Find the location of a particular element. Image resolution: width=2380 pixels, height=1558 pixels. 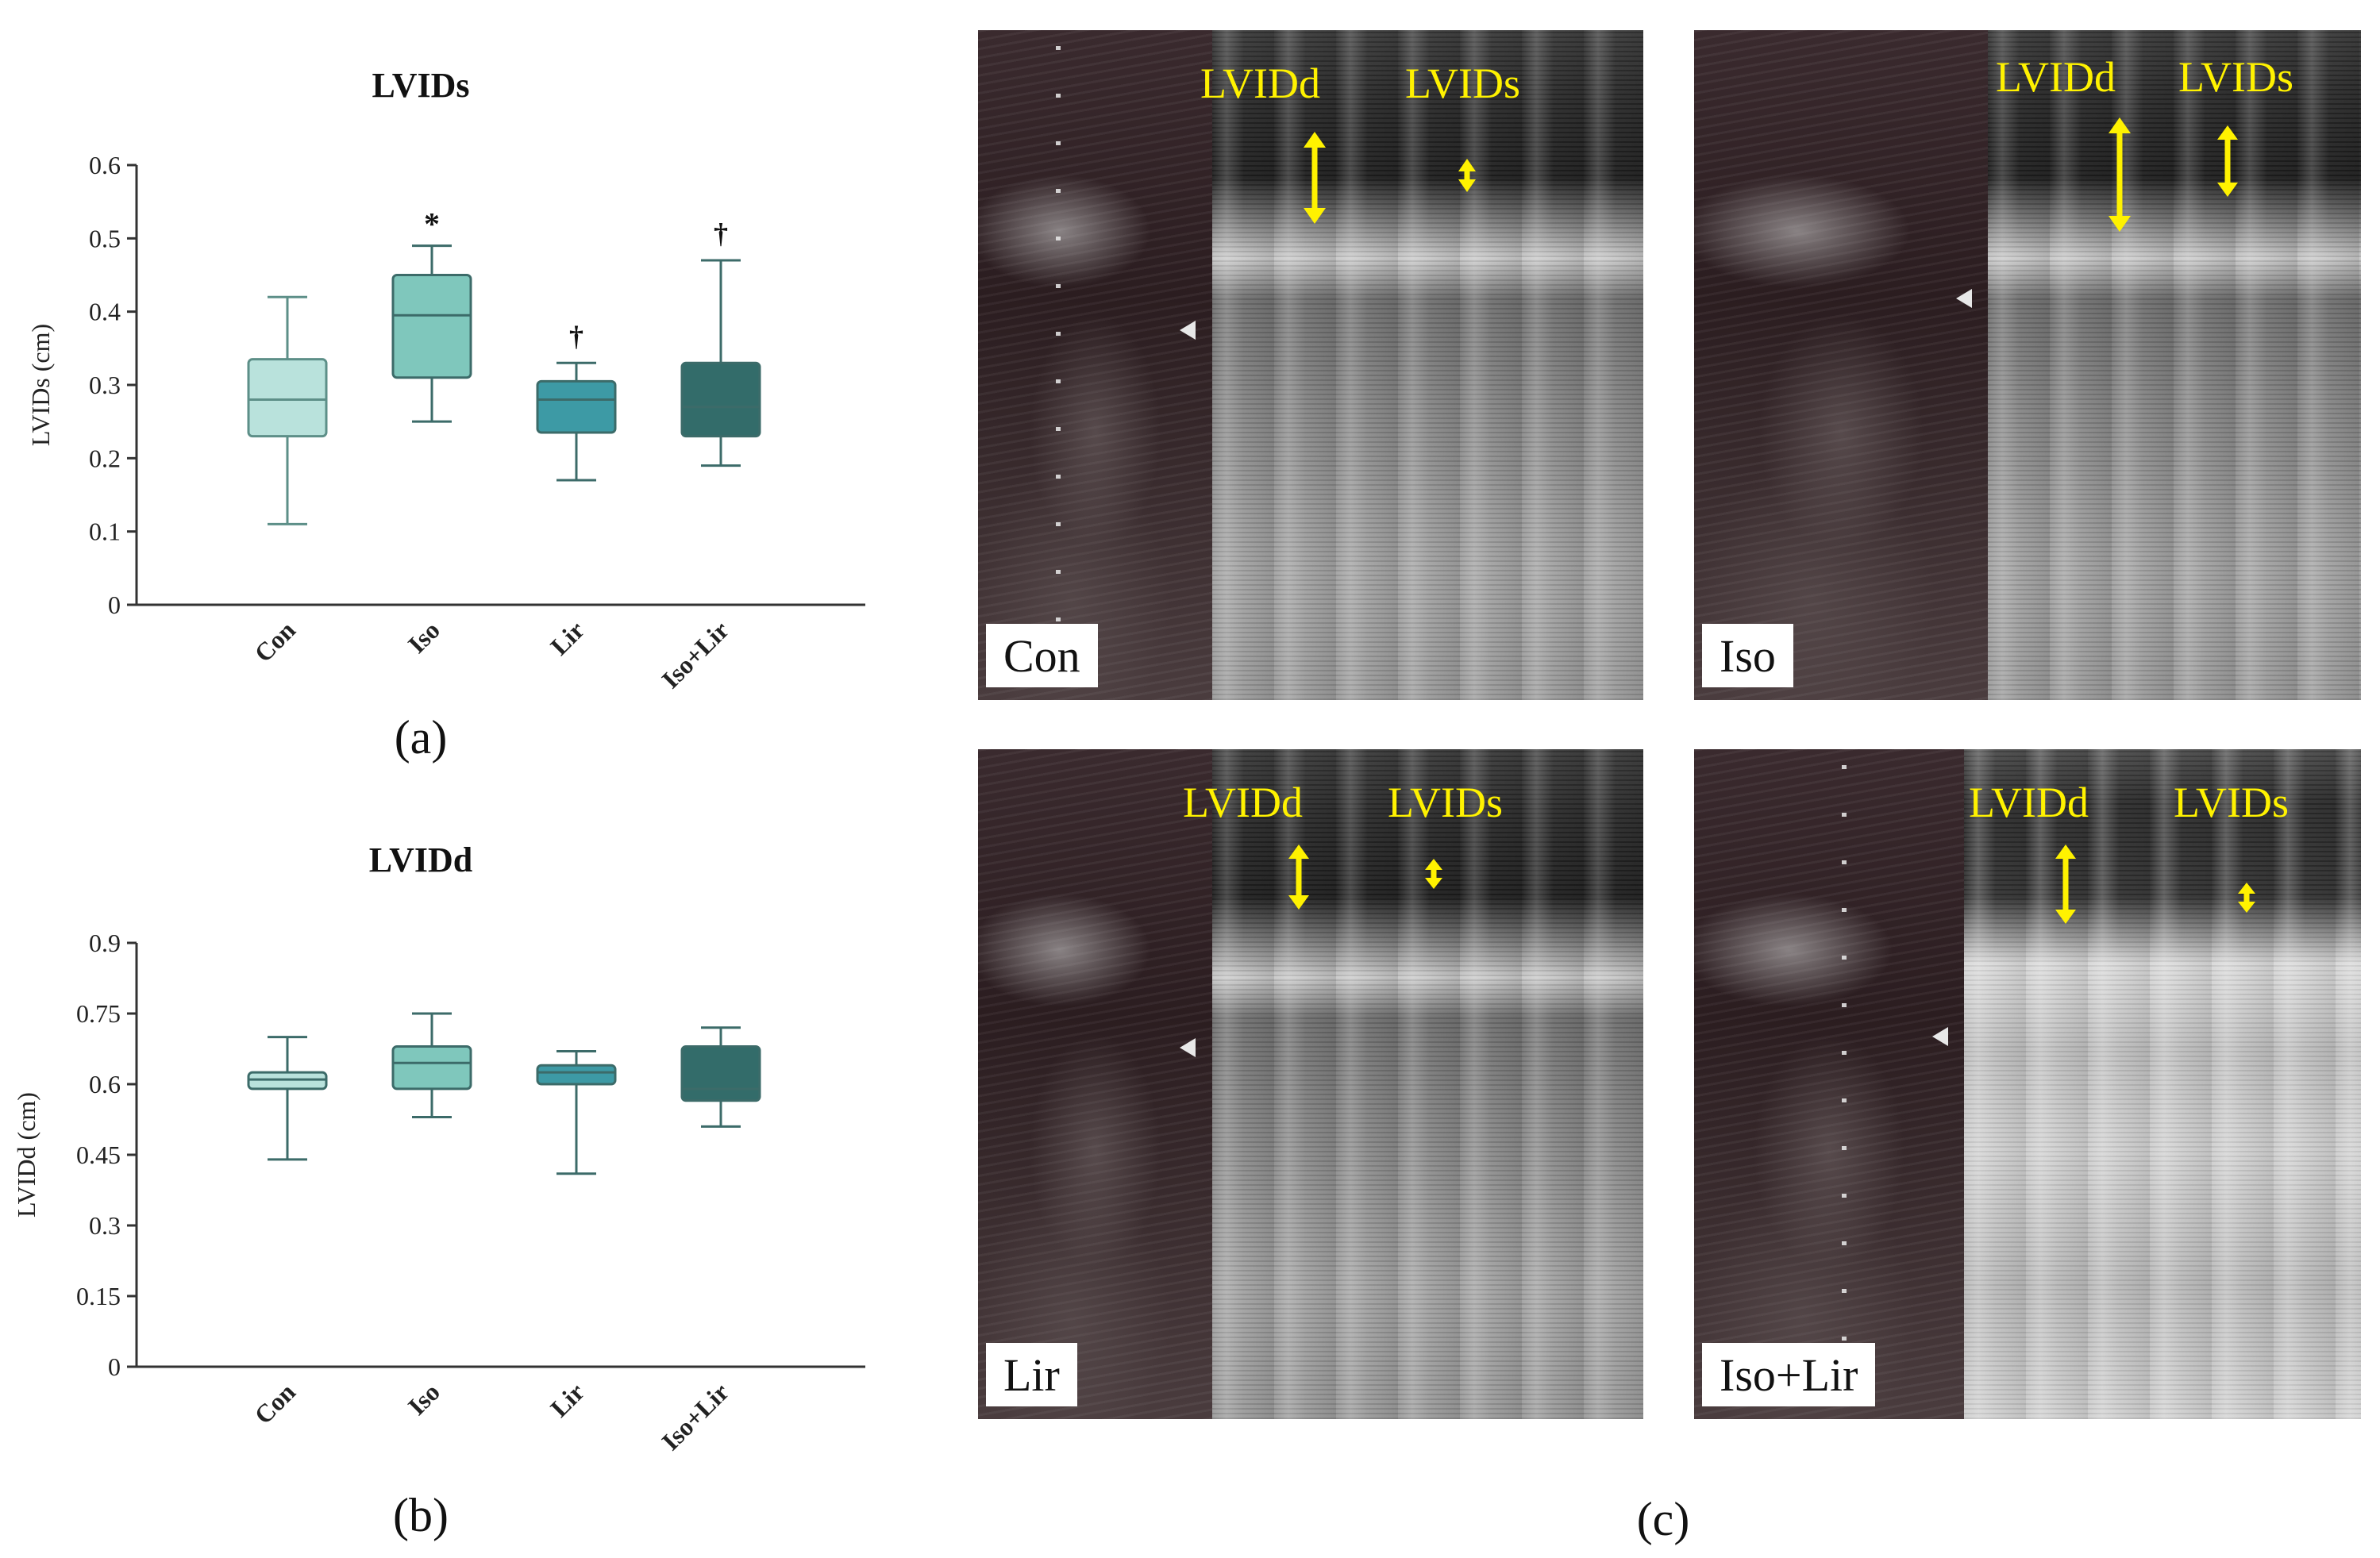

y-tick-label: 0.4 is located at coordinates (105, 312).